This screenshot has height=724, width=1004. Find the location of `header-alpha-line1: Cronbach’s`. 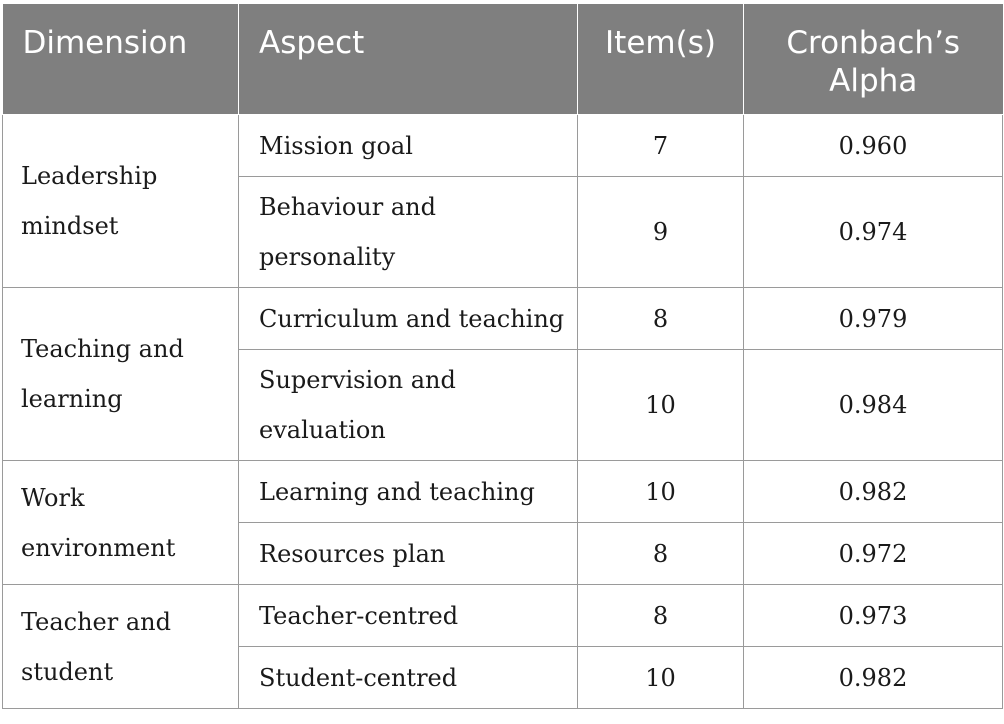

header-alpha-line1: Cronbach’s is located at coordinates (873, 43).